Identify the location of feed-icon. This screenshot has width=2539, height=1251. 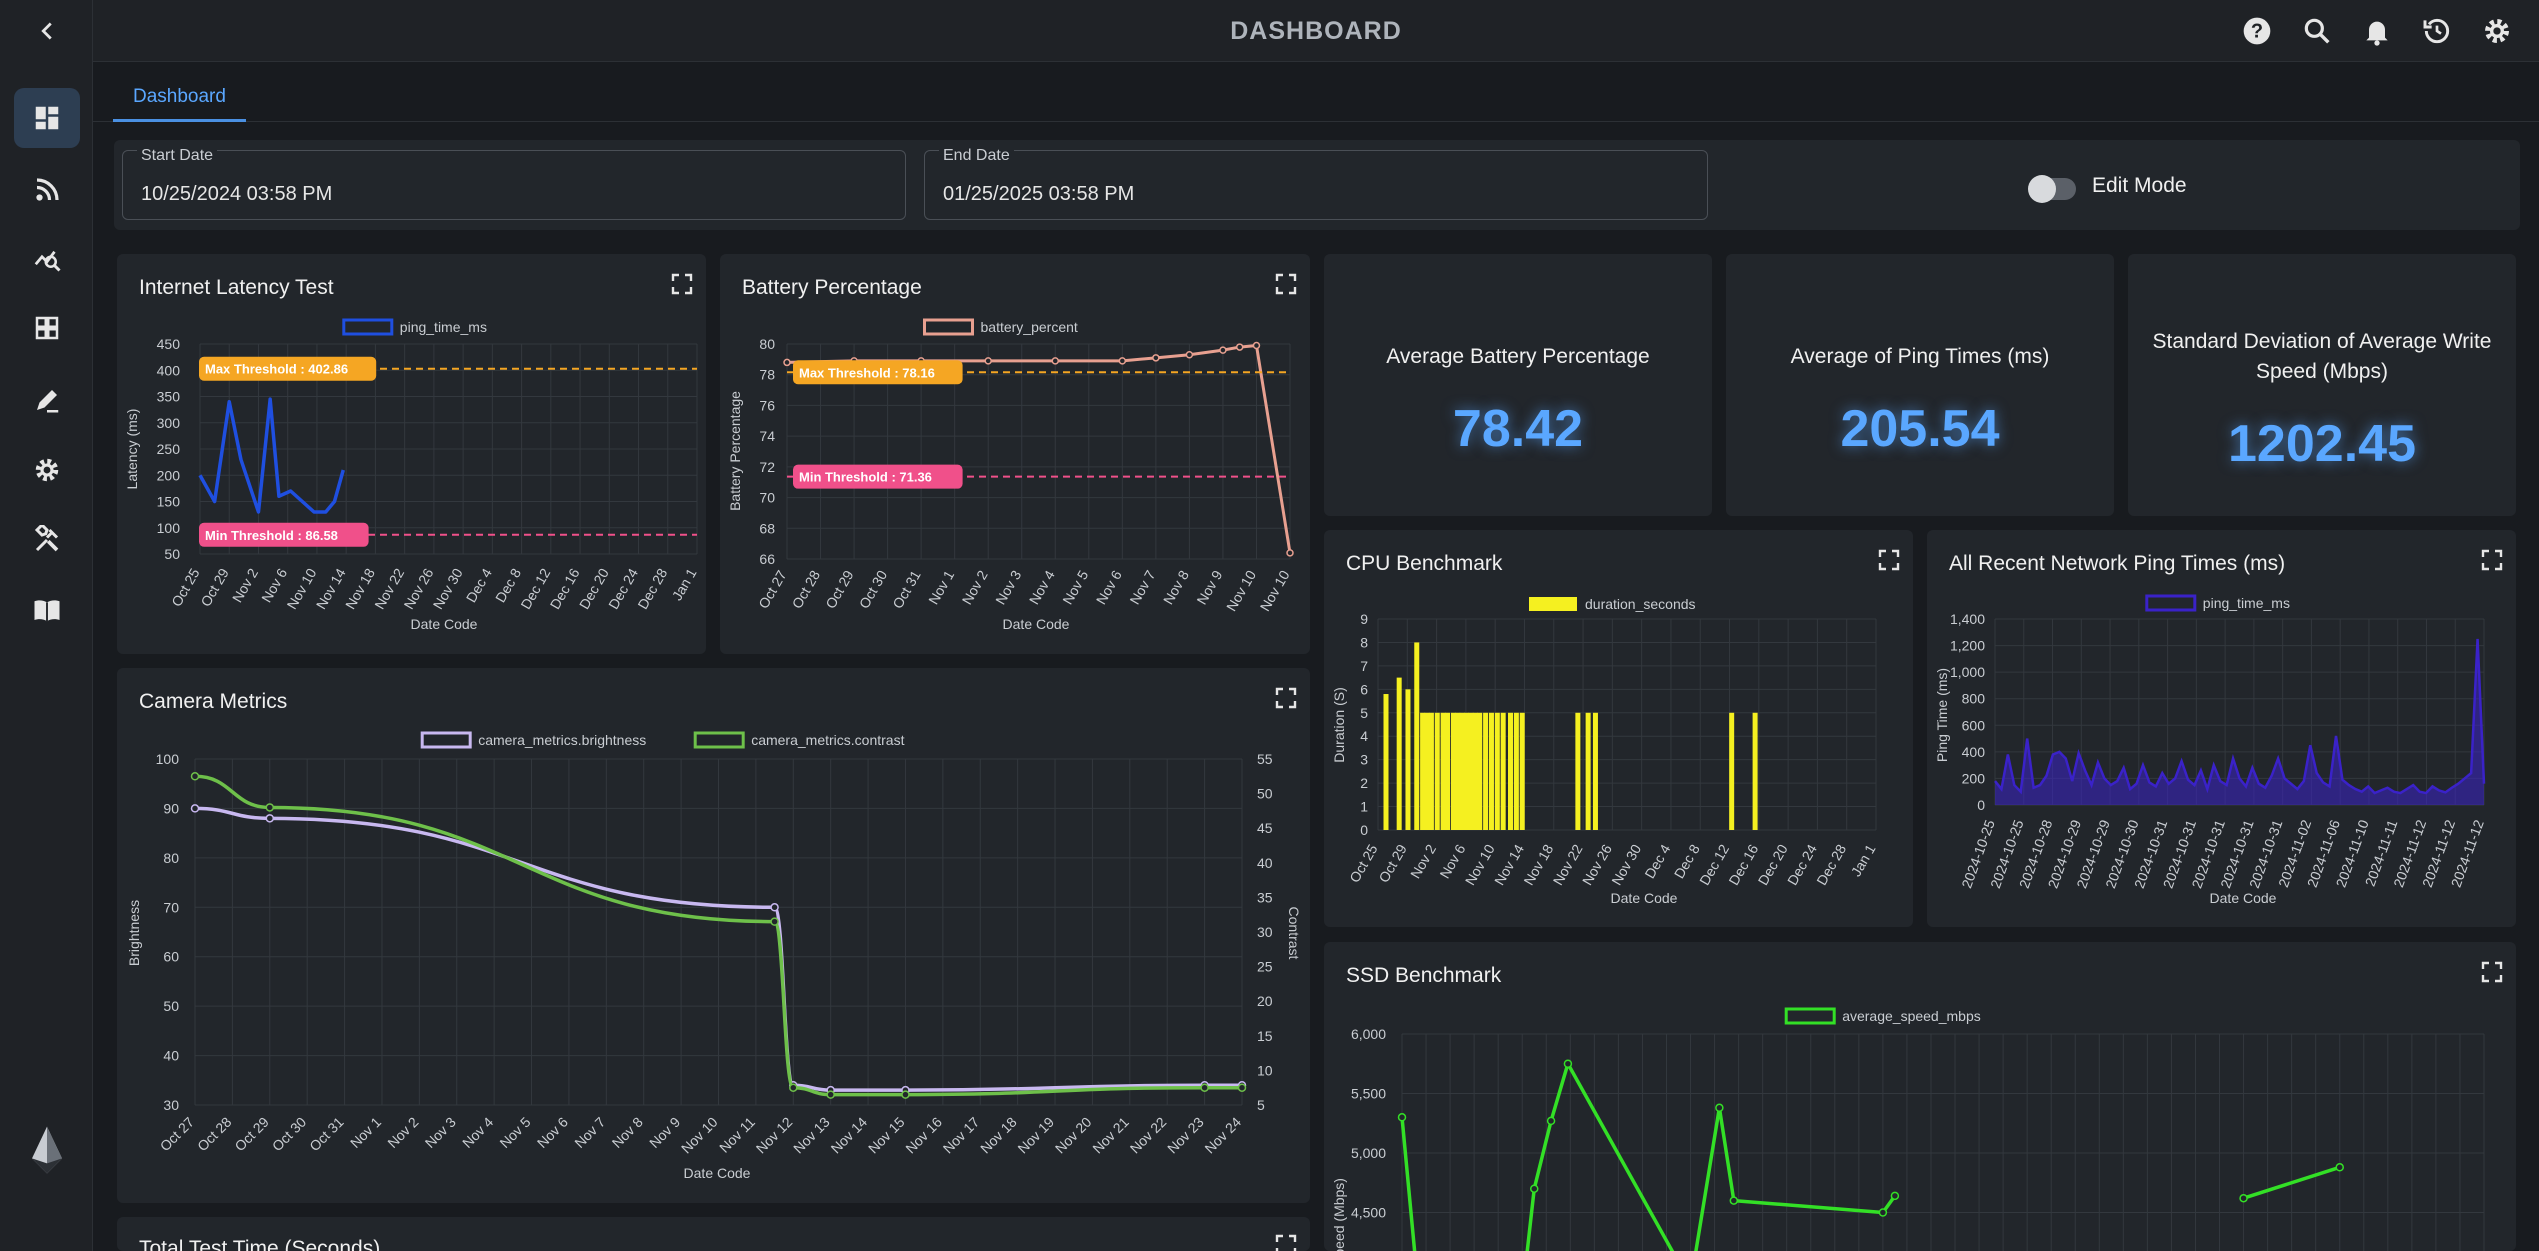
(47, 189).